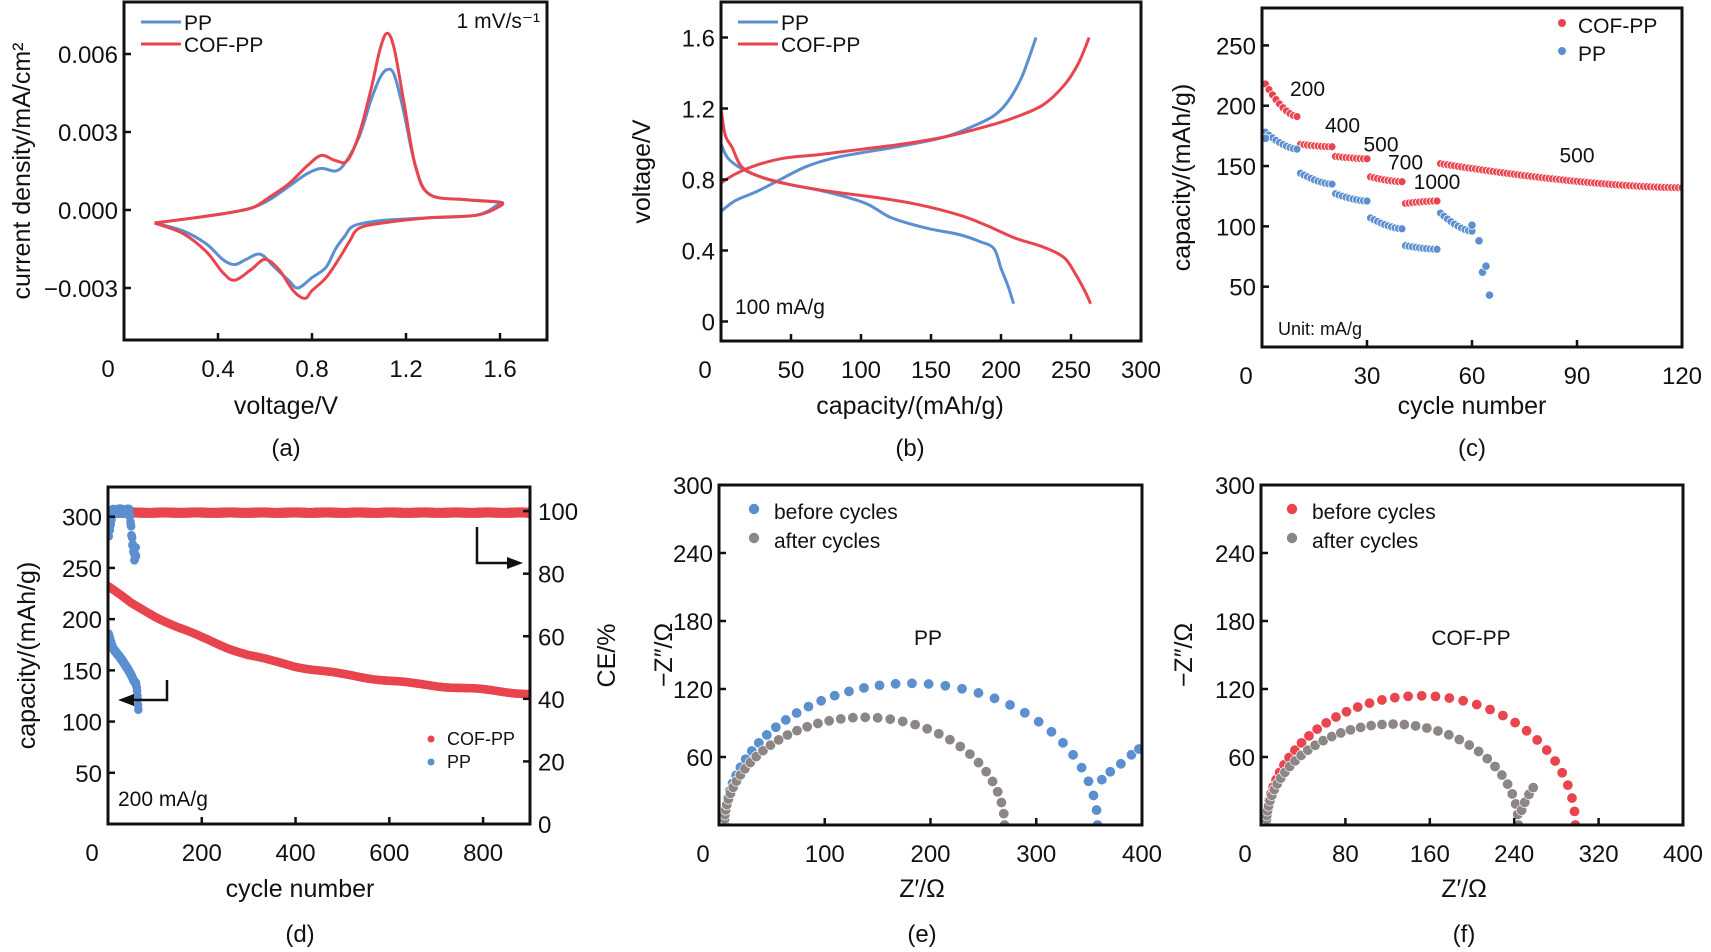  What do you see at coordinates (664, 655) in the screenshot?
I see `y-axis-title: −Z″/Ω` at bounding box center [664, 655].